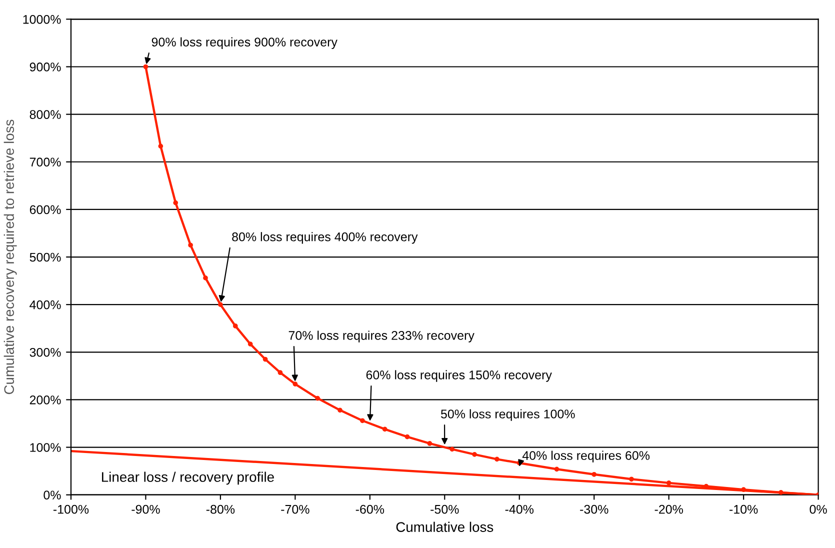  What do you see at coordinates (188, 478) in the screenshot?
I see `annotation: Linear loss / recovery profile` at bounding box center [188, 478].